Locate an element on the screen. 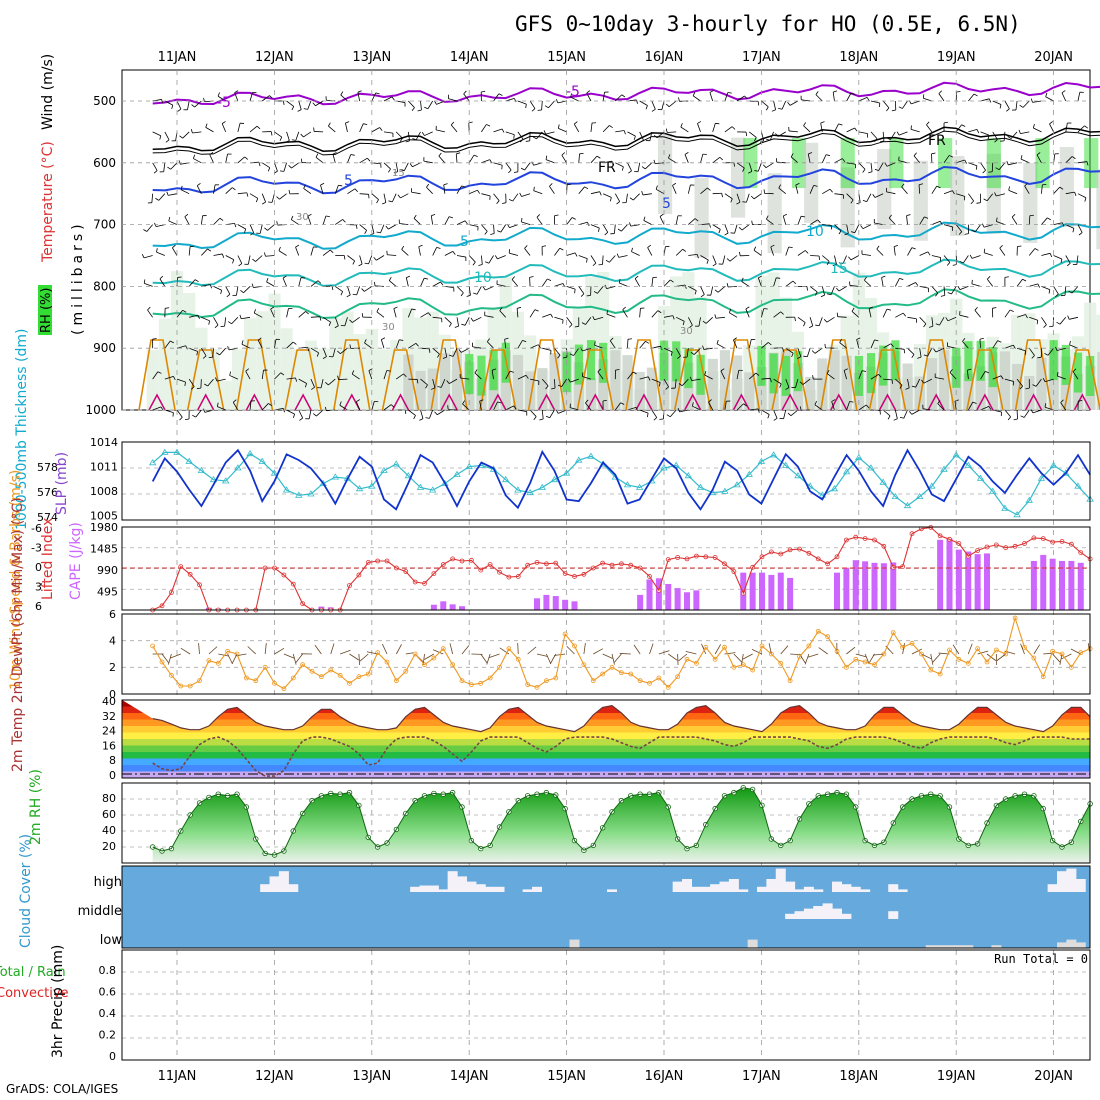 The height and width of the screenshot is (1100, 1100). cloud-bg is located at coordinates (606, 907).